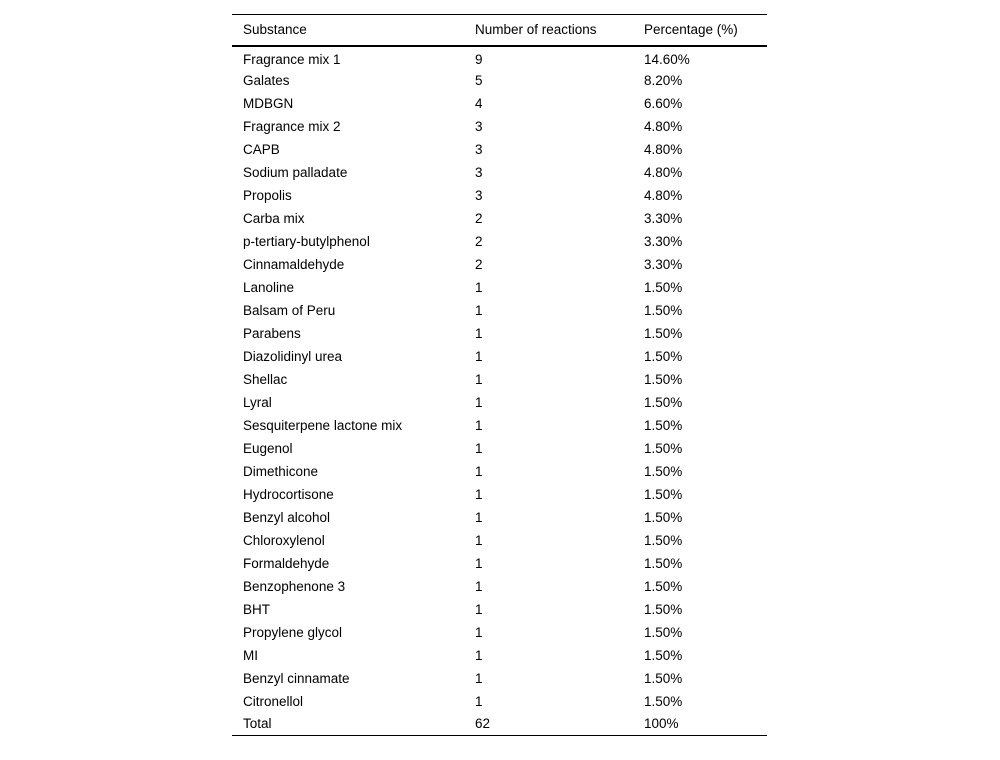  Describe the element at coordinates (661, 724) in the screenshot. I see `cell-percentage: 100%` at that location.